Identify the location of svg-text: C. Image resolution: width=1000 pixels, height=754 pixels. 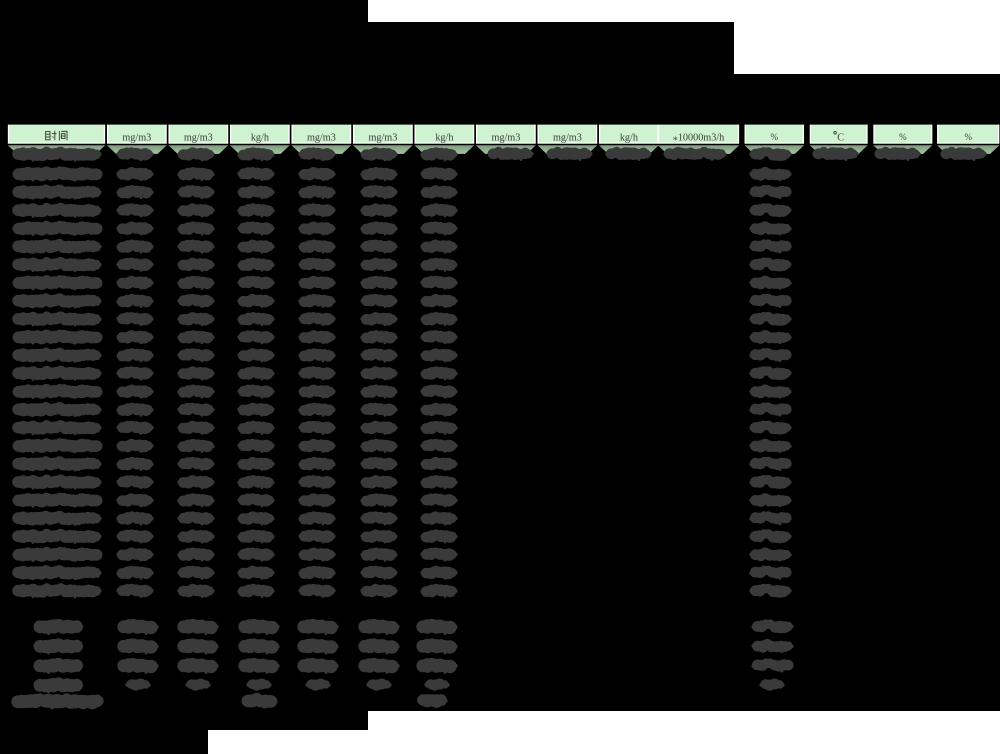
(840, 137).